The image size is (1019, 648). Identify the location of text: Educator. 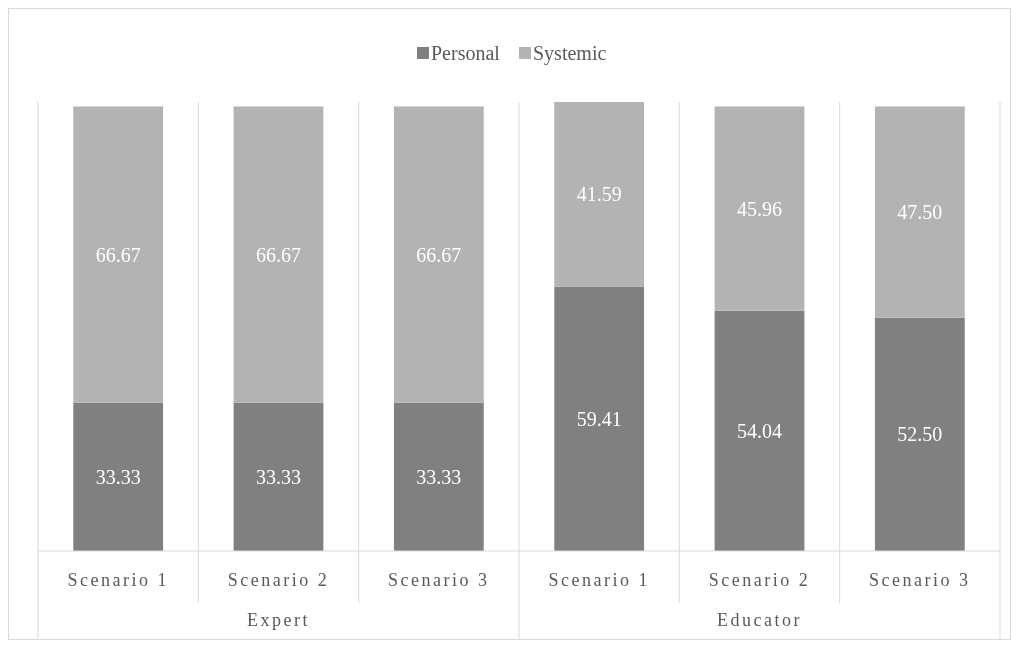
(759, 620).